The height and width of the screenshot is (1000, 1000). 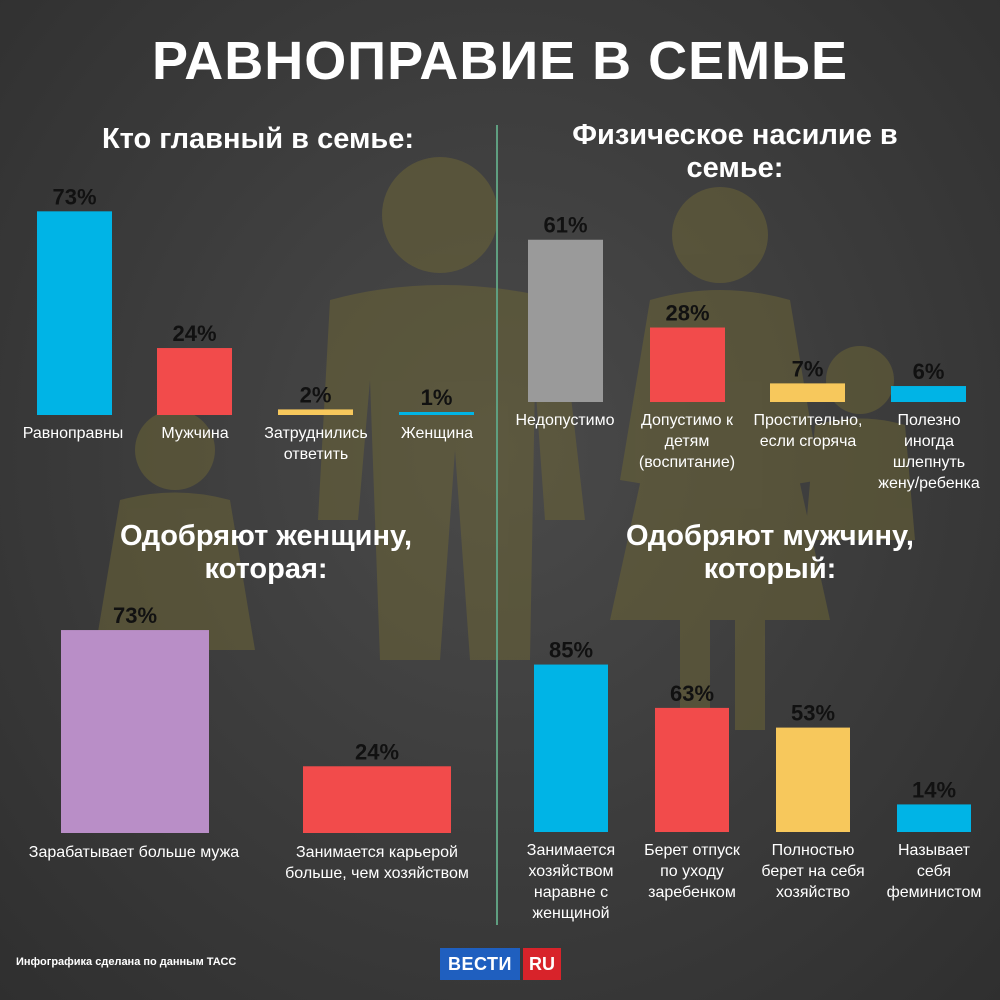 What do you see at coordinates (542, 964) in the screenshot?
I see `vesti-logo-ru: RU` at bounding box center [542, 964].